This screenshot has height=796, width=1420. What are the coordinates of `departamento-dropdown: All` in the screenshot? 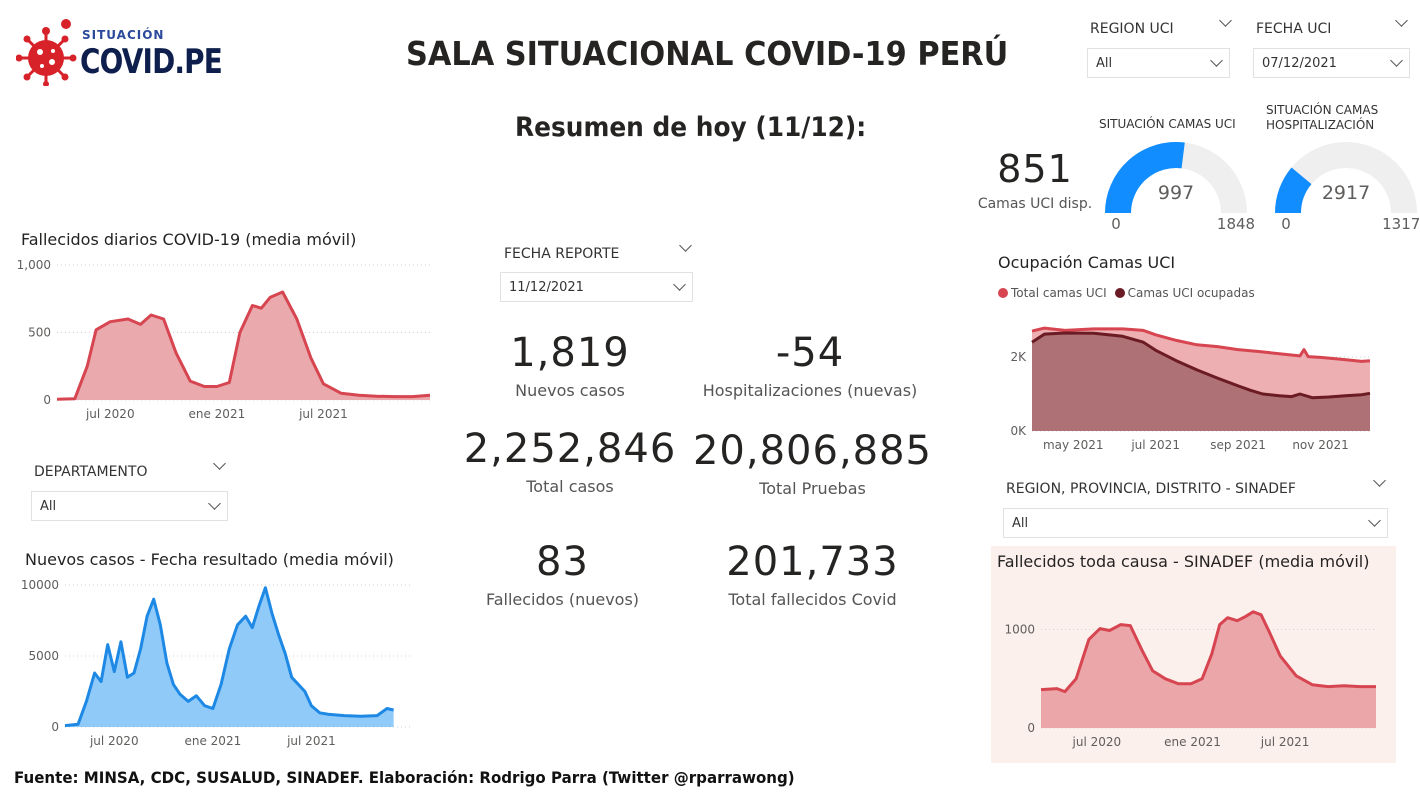 It's located at (129, 506).